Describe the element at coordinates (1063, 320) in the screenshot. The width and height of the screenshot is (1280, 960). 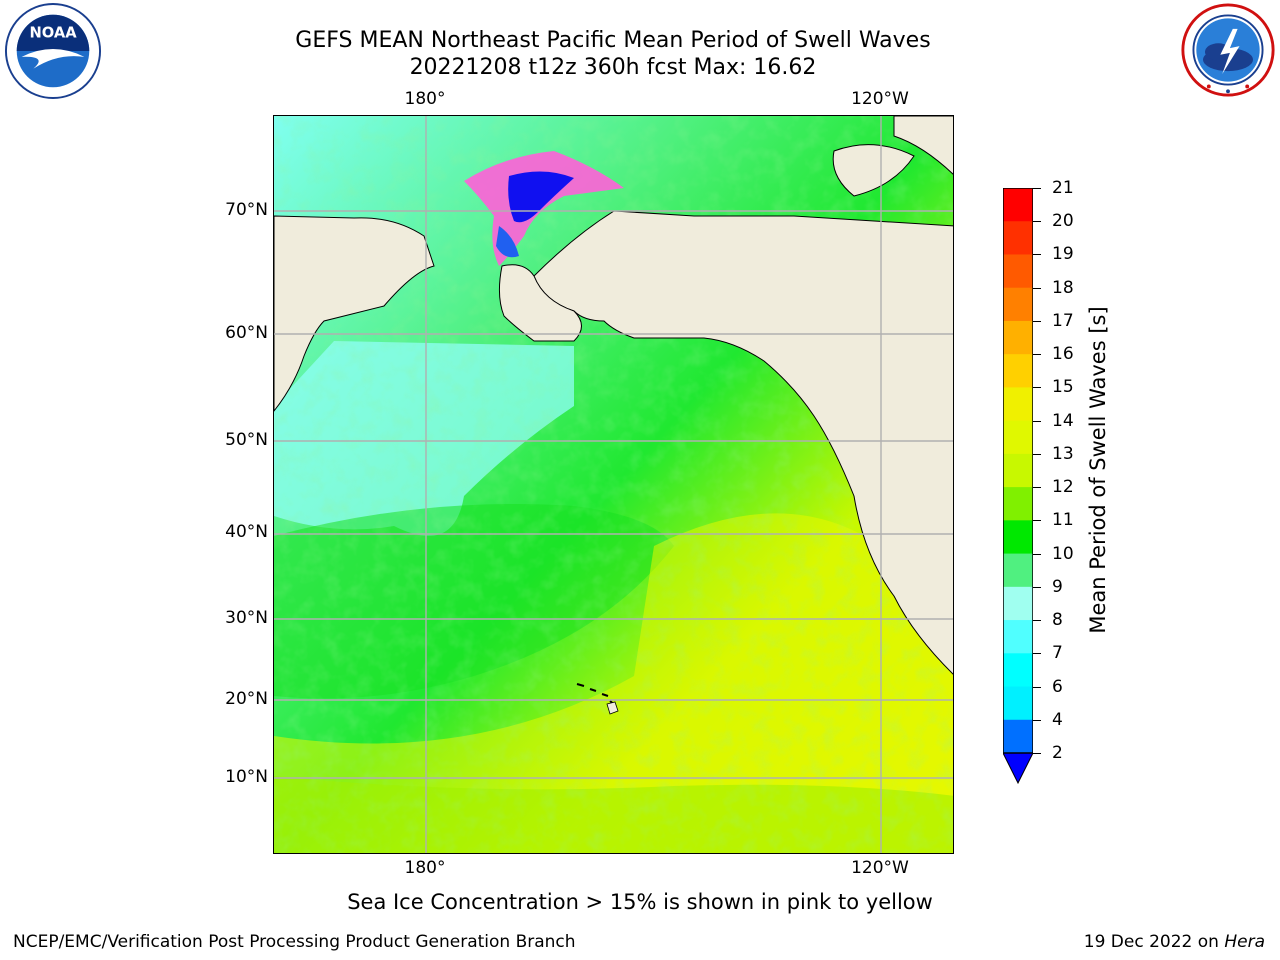
I see `colorbar-tick-label: 17` at that location.